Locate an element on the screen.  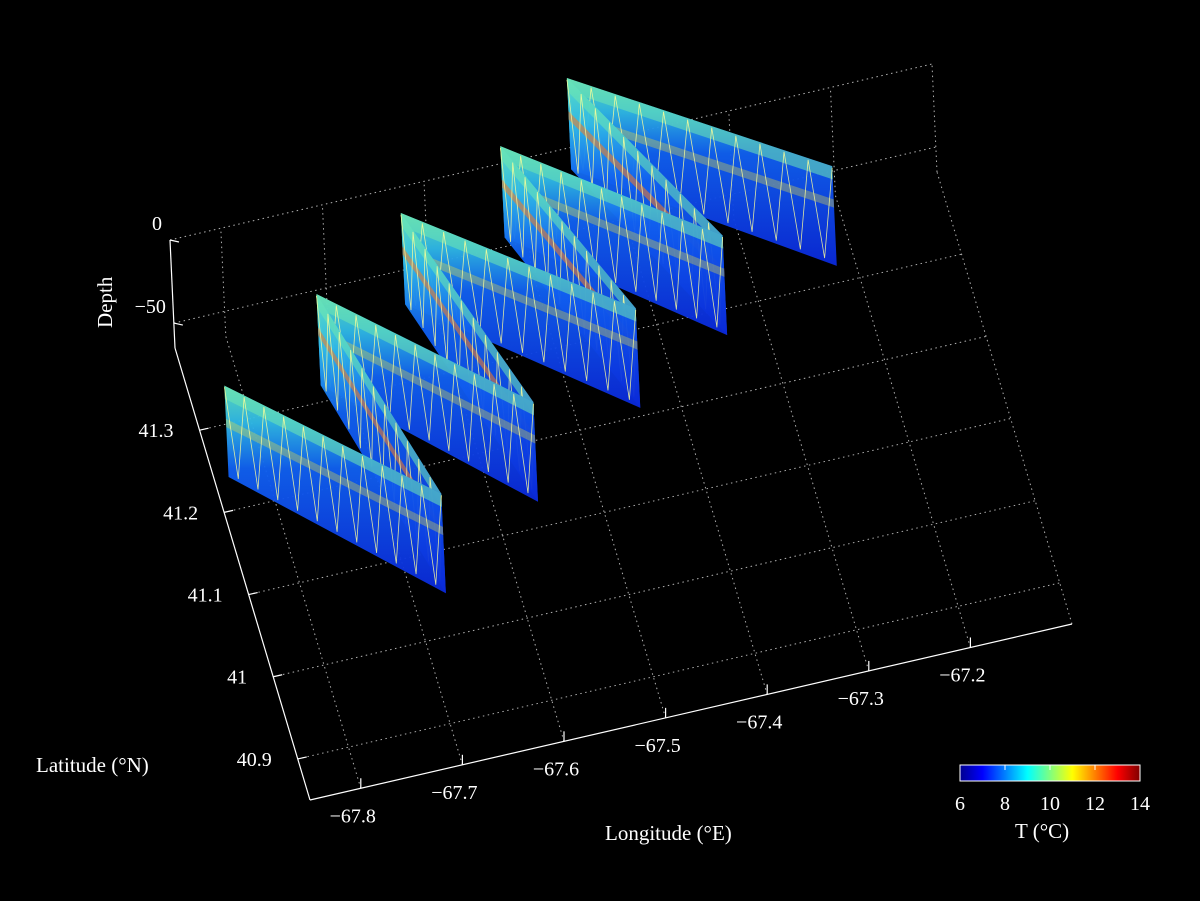
colorbar-tick-label: 10 is located at coordinates (1050, 804).